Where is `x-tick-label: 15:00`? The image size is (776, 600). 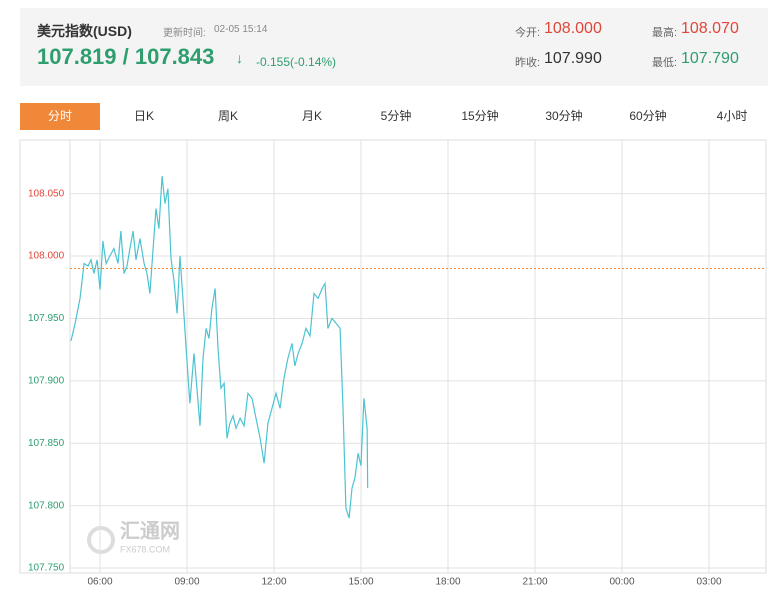
x-tick-label: 15:00 is located at coordinates (360, 582).